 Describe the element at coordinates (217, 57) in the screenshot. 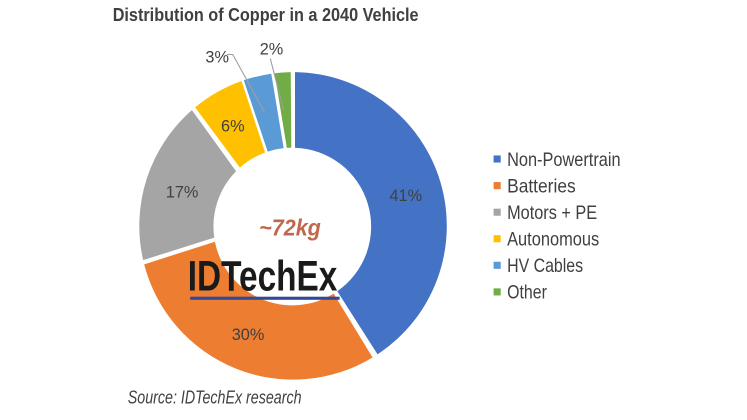

I see `svg-text: 3%` at that location.